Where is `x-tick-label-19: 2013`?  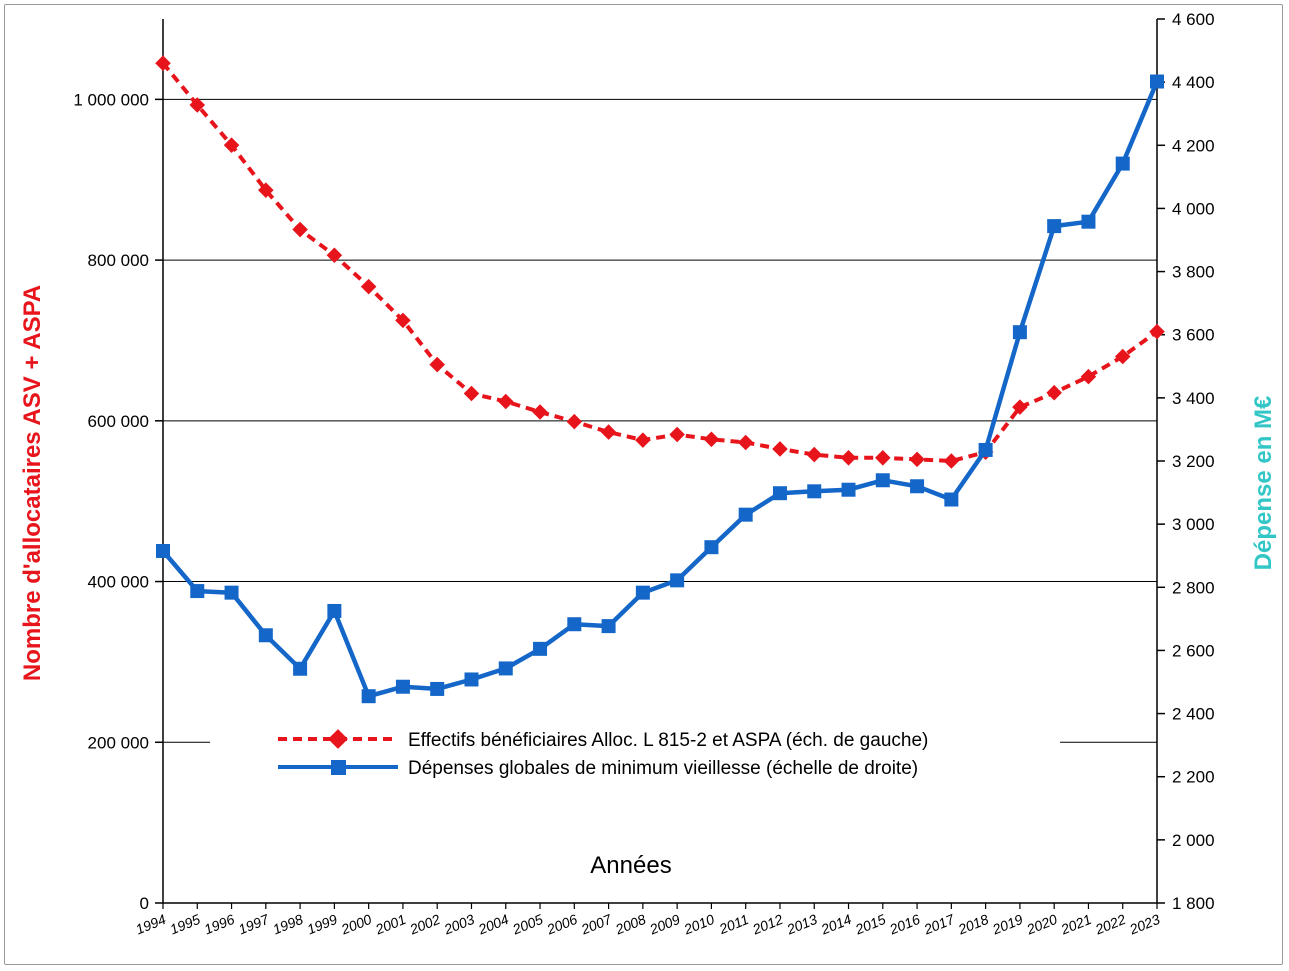
x-tick-label-19: 2013 is located at coordinates (802, 924).